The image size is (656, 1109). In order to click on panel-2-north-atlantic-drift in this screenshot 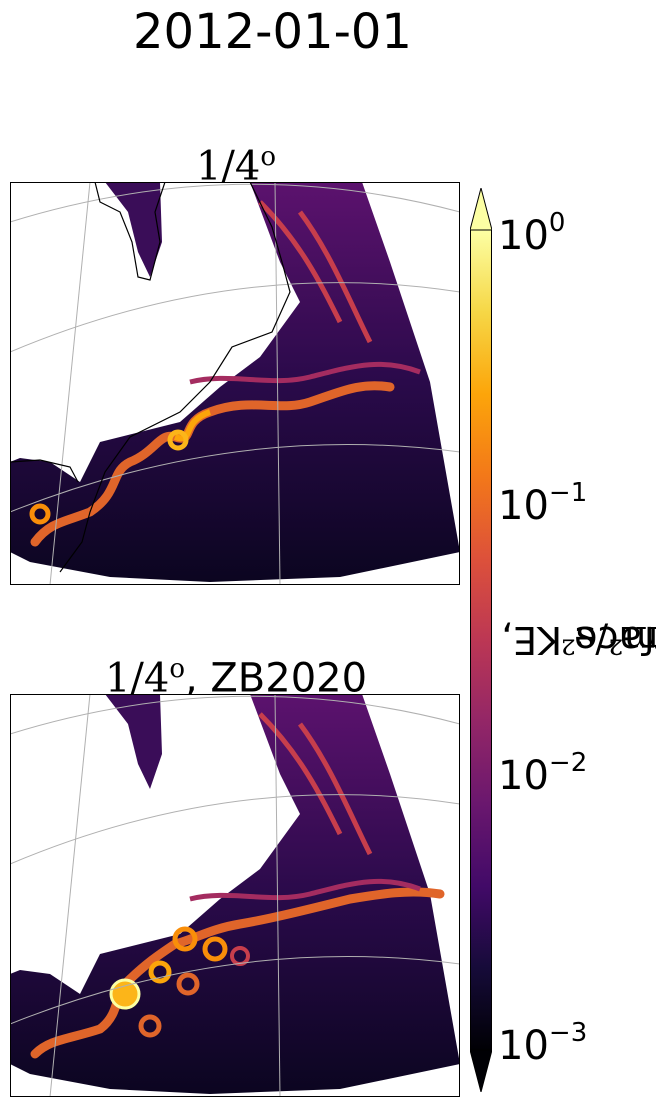, I will do `click(305, 890)`.